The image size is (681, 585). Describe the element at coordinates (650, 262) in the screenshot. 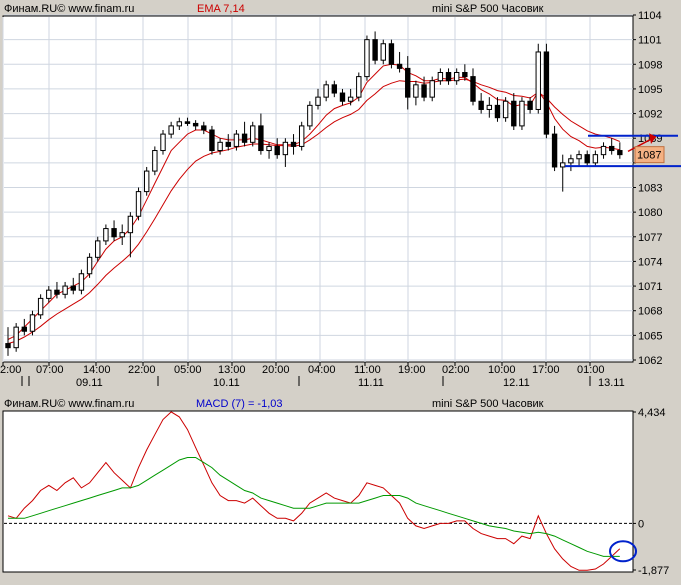

I see `price-y-tick-label: 1074` at that location.